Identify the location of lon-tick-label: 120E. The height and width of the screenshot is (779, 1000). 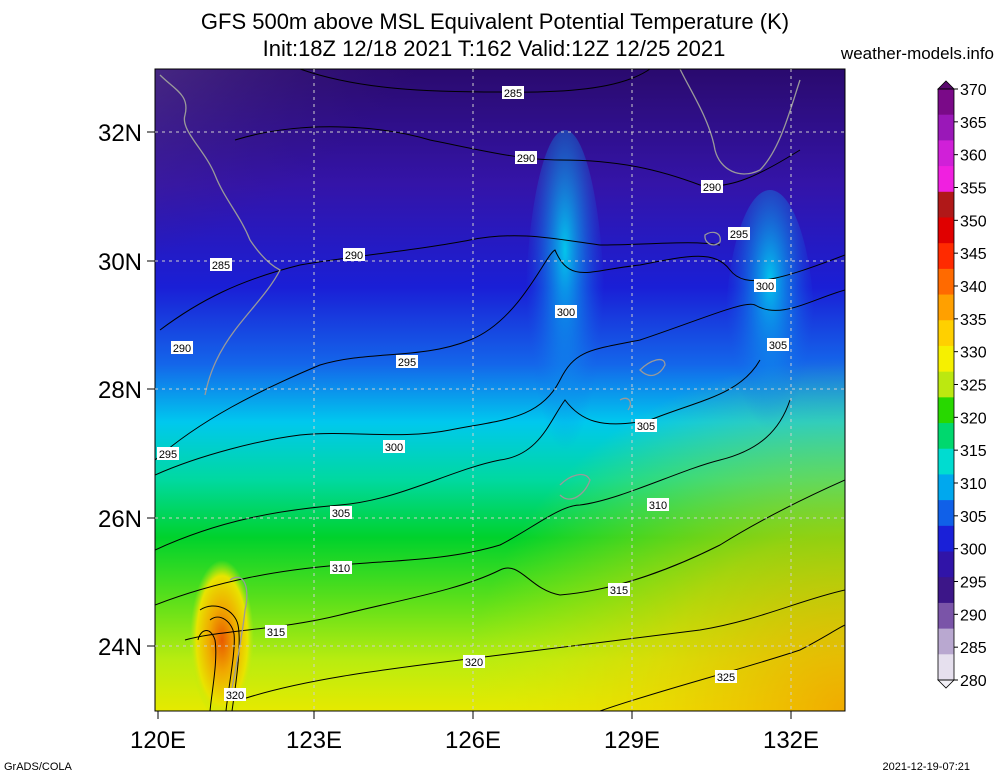
(158, 740).